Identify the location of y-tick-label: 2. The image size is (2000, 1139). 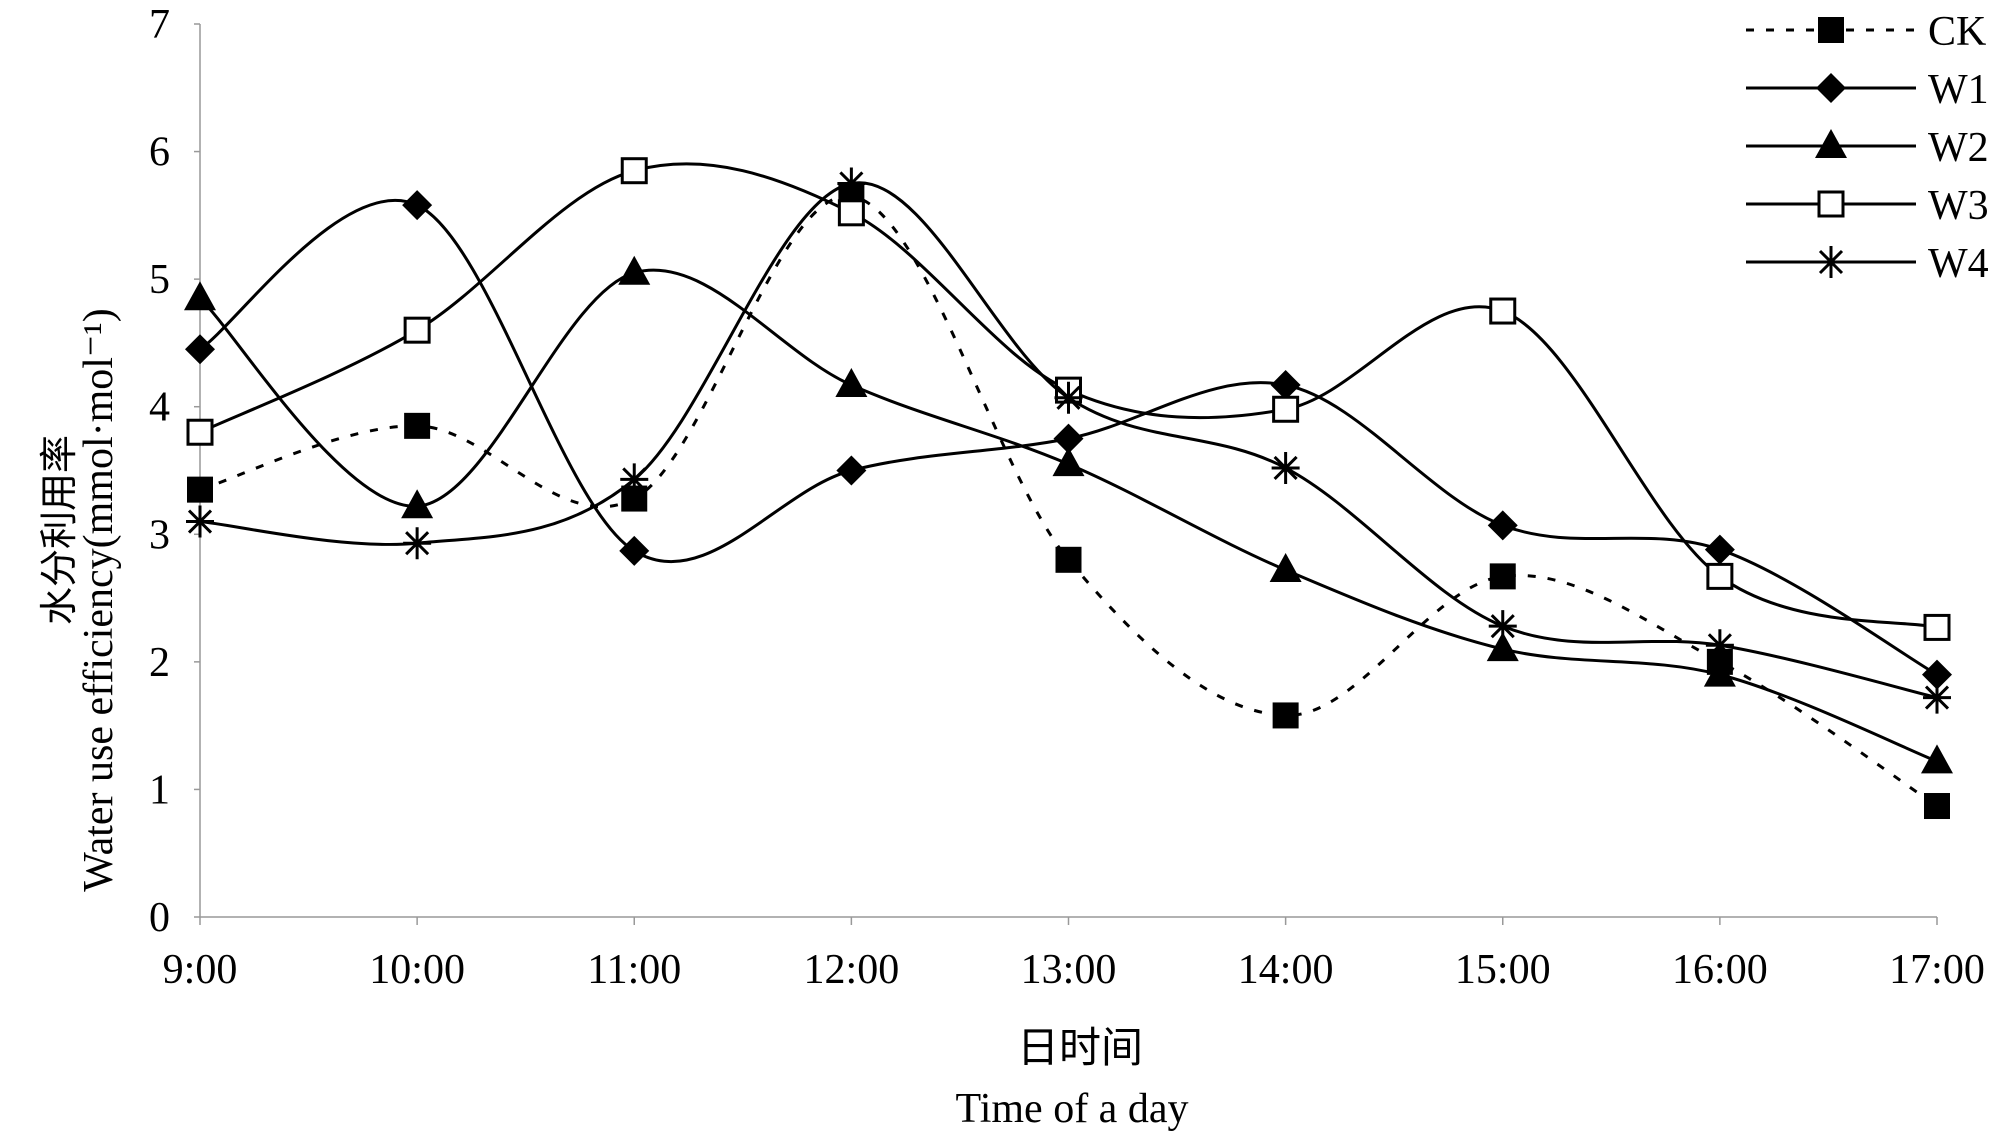
(159, 663).